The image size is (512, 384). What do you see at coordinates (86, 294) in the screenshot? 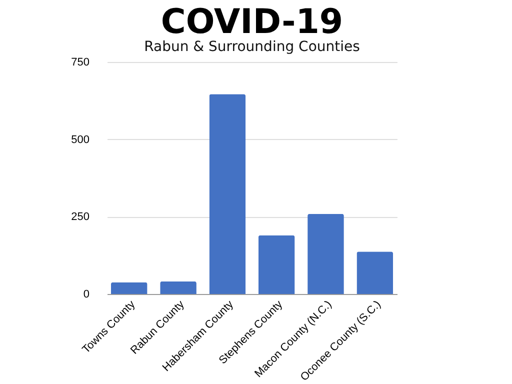
I see `y-tick-label: 0` at bounding box center [86, 294].